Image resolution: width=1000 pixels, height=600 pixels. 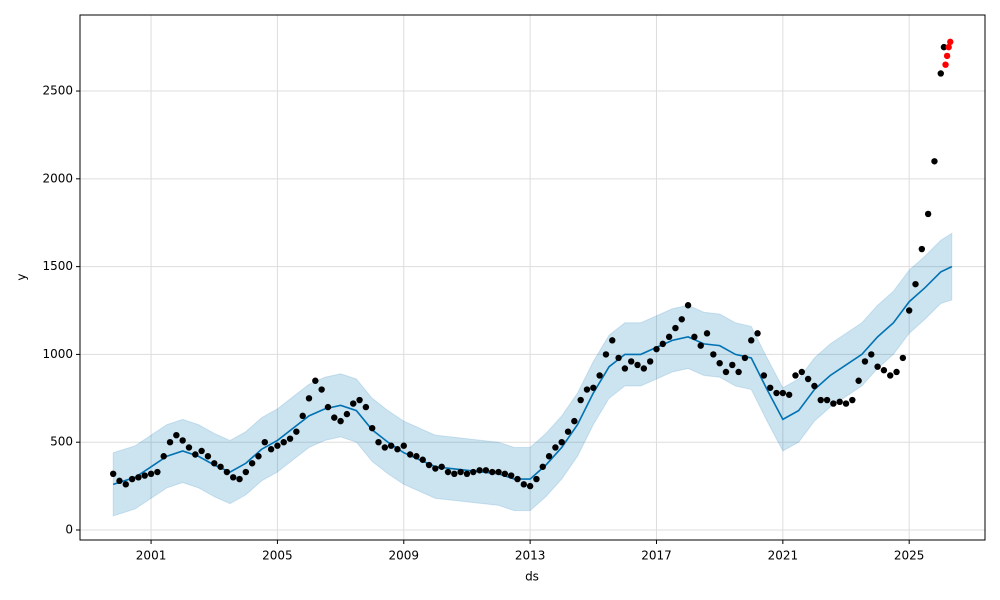 What do you see at coordinates (61, 442) in the screenshot?
I see `y-tick-label: 500` at bounding box center [61, 442].